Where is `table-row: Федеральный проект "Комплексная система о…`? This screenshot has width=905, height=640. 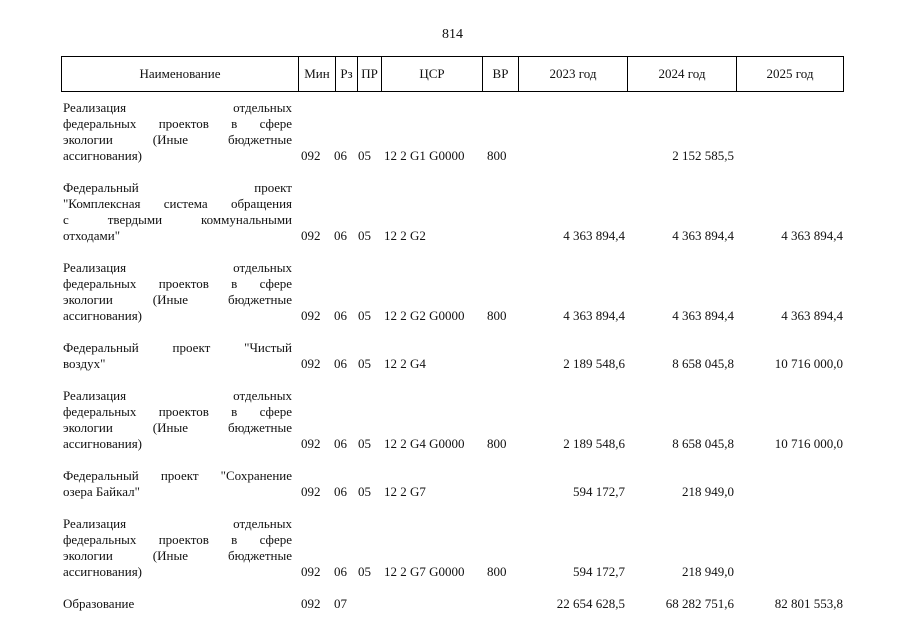 table-row: Федеральный проект "Комплексная система о… is located at coordinates (452, 212).